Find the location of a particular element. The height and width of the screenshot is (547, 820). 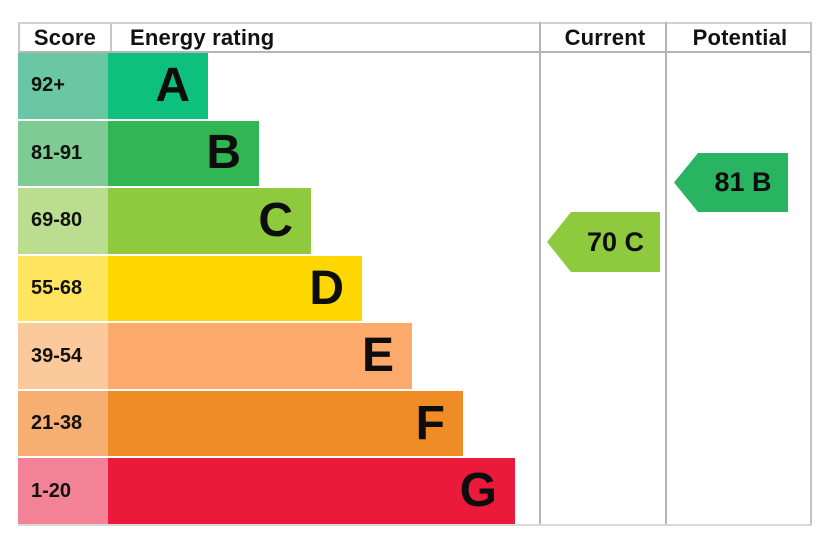

score-cell-b: 81-91 is located at coordinates (63, 153).